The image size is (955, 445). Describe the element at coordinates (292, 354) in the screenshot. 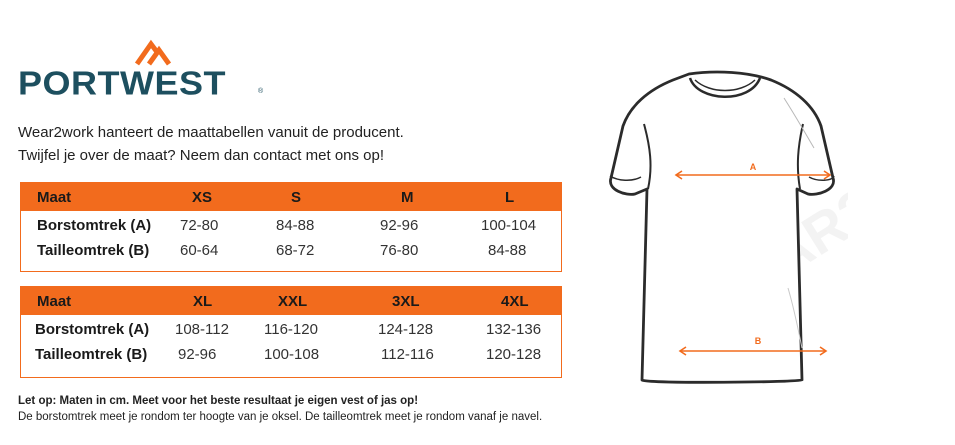

I see `cell-value: 100-108` at that location.